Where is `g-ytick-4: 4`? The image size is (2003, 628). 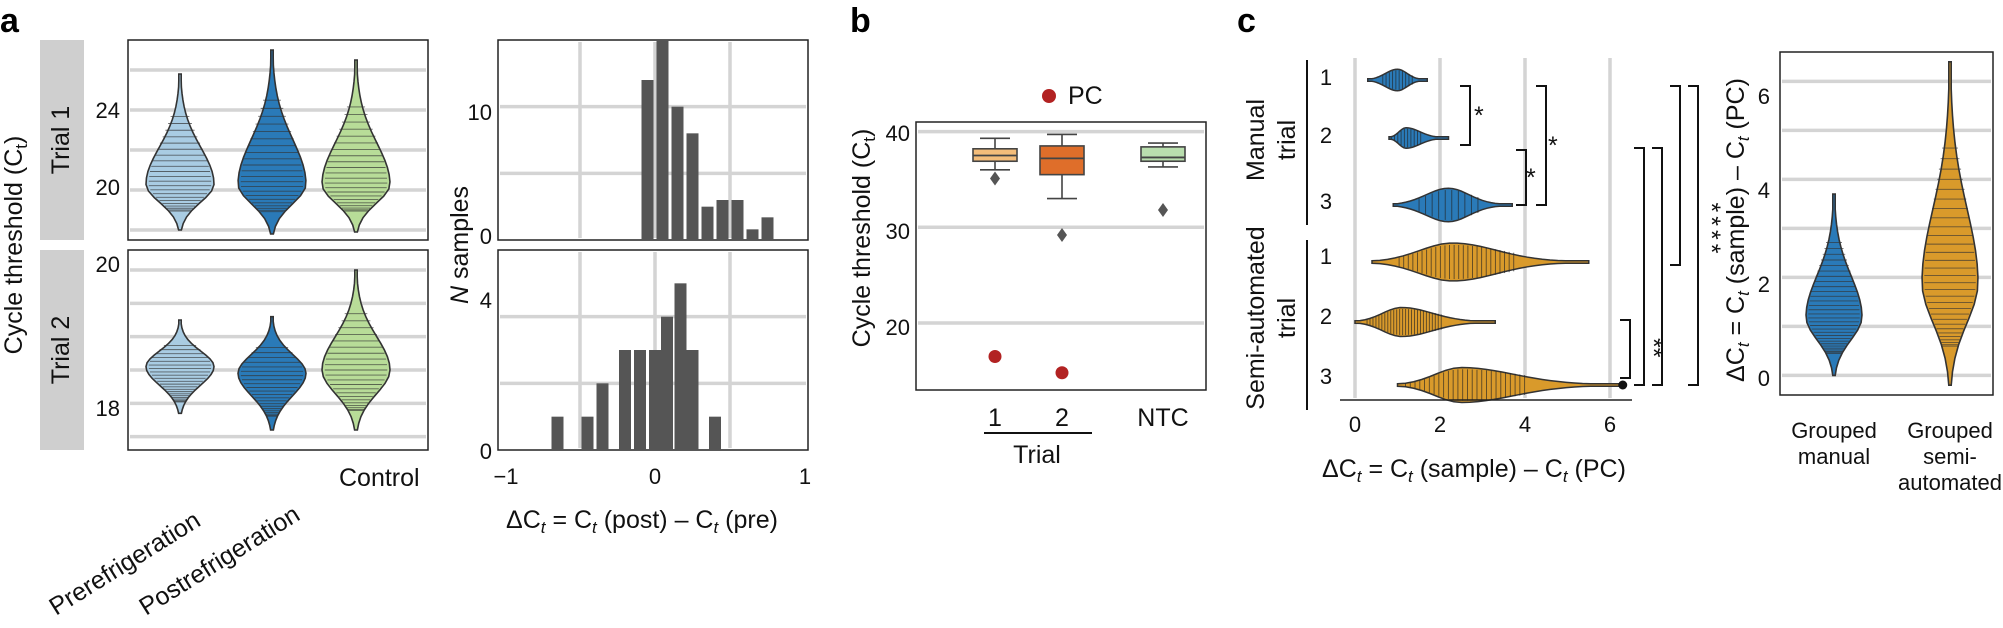
g-ytick-4: 4 is located at coordinates (1764, 190).